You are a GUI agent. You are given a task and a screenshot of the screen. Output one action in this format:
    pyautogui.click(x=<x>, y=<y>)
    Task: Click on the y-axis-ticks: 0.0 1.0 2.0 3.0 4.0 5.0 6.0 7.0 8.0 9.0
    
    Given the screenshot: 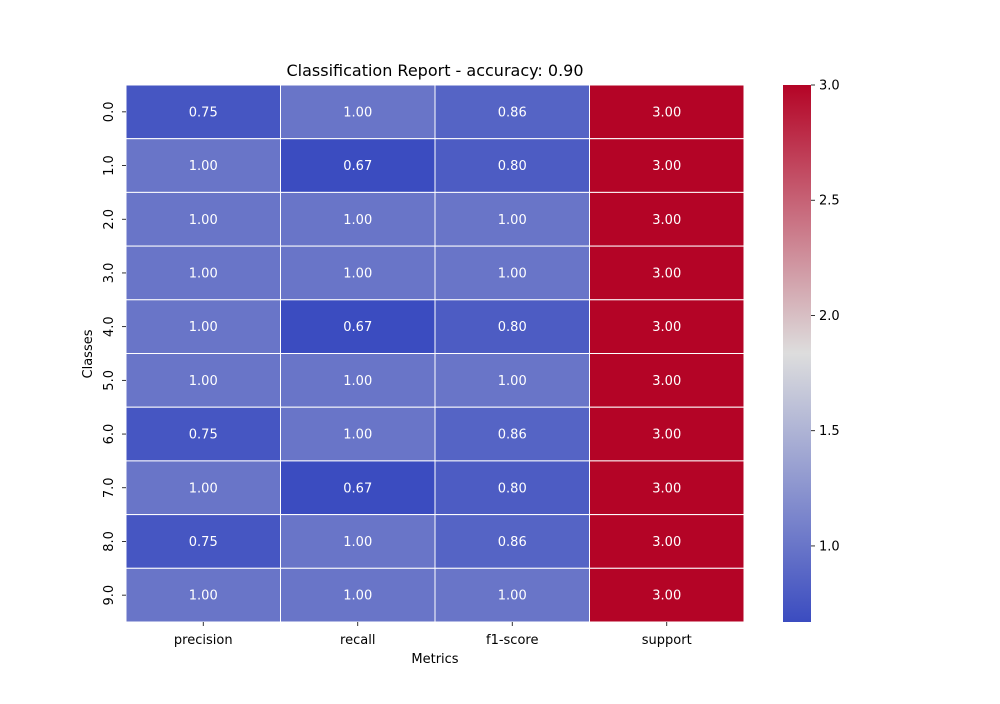 What is the action you would take?
    pyautogui.click(x=114, y=354)
    